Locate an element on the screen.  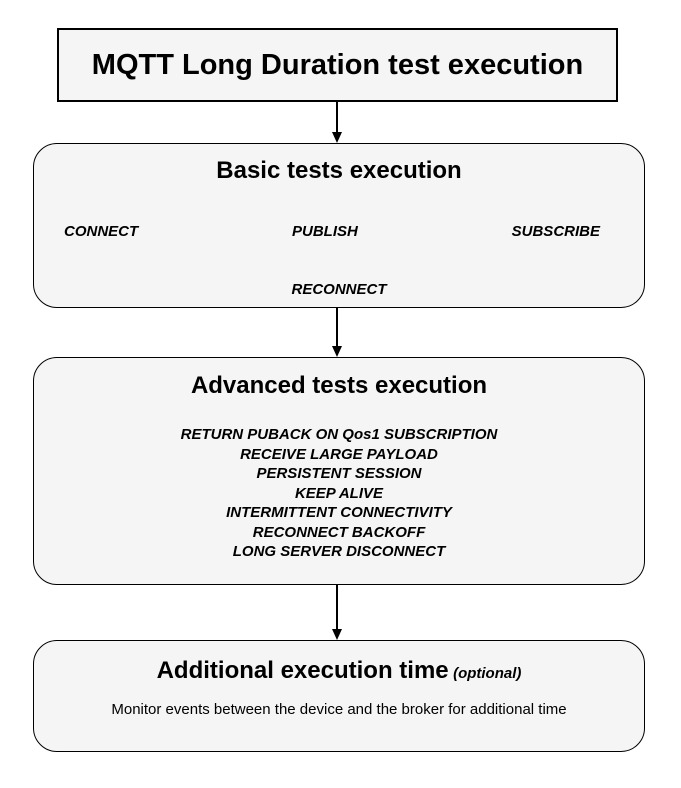
node-mqtt-long-duration: MQTT Long Duration test execution is located at coordinates (337, 65).